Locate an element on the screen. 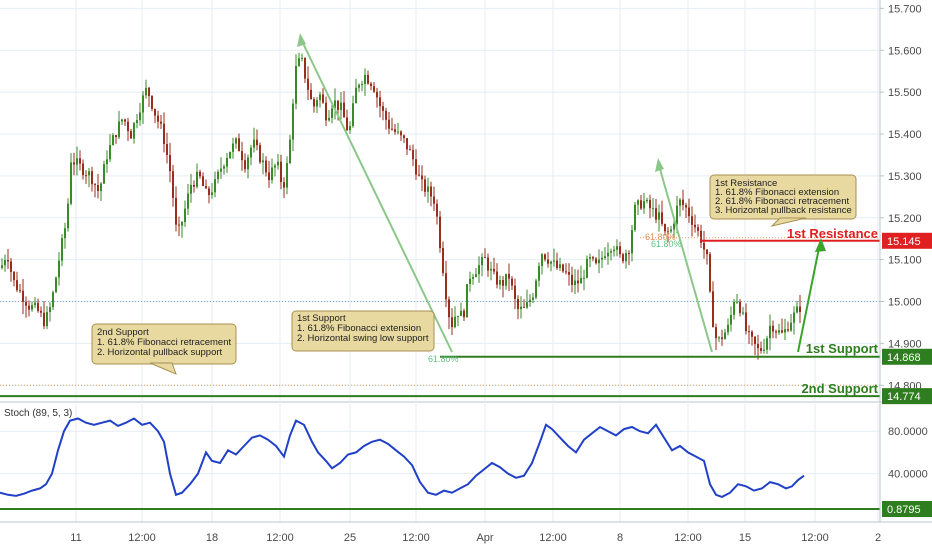  note-1st-support-line-3: 2. Horizontal swing low support is located at coordinates (363, 338).